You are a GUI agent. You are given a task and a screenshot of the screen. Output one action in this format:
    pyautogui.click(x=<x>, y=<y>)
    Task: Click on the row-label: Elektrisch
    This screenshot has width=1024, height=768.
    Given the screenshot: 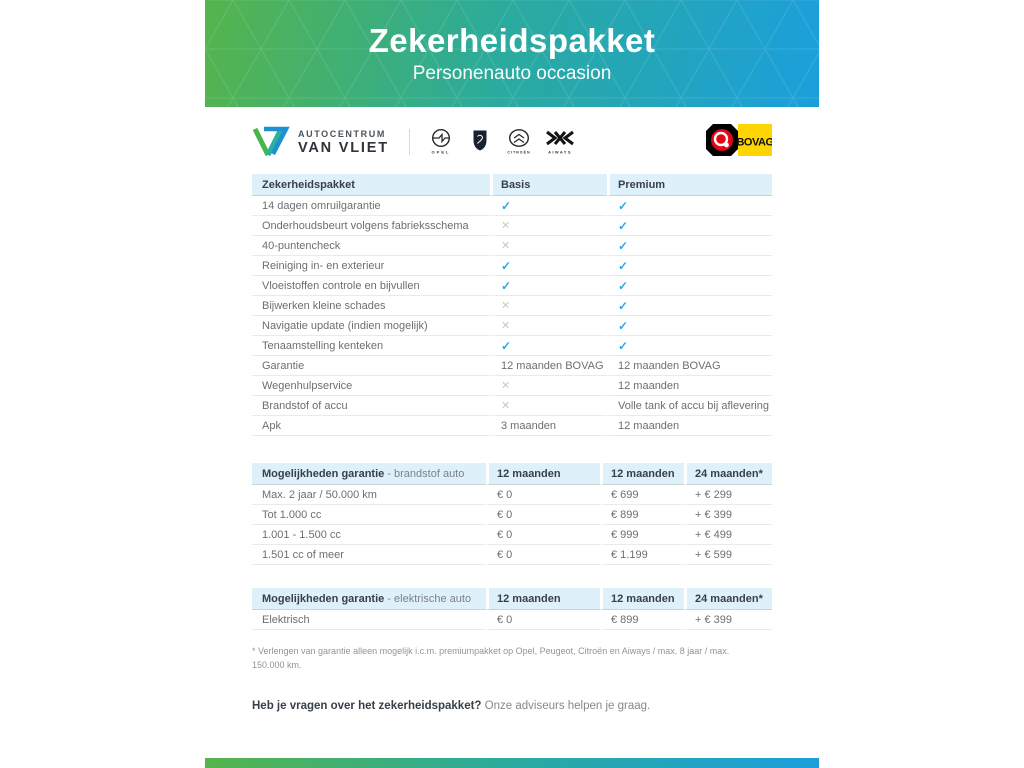 What is the action you would take?
    pyautogui.click(x=369, y=620)
    